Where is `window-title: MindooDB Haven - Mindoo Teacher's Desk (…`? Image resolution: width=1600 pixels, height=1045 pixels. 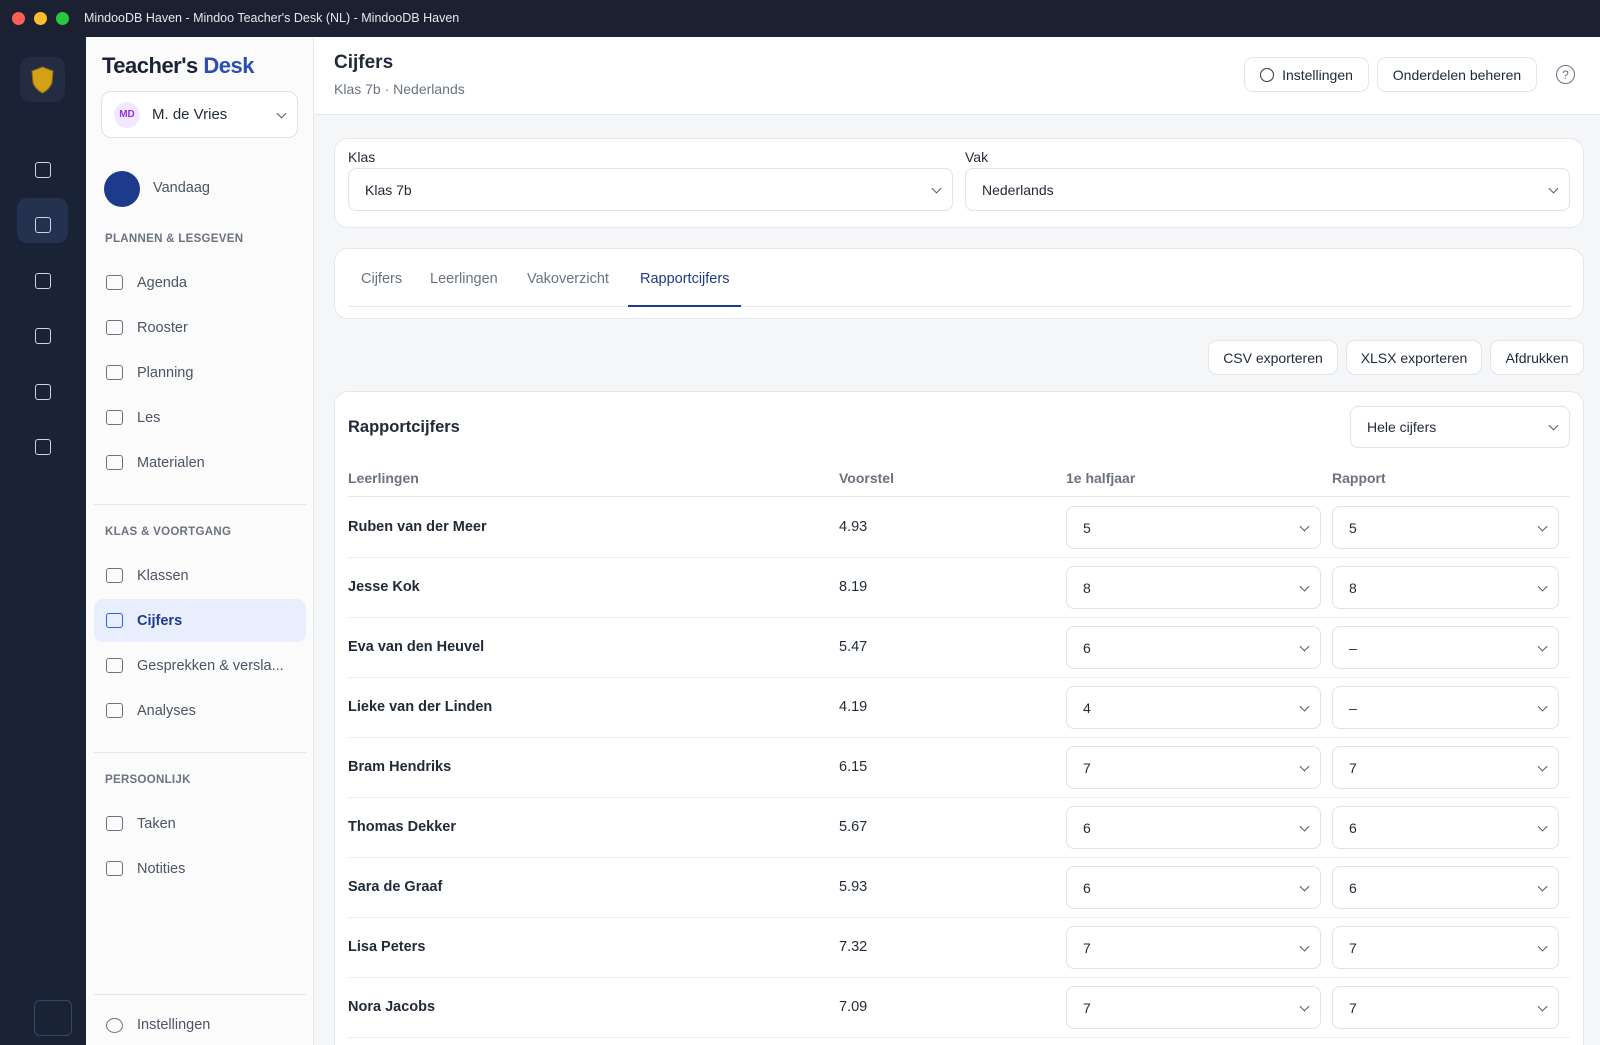
window-title: MindooDB Haven - Mindoo Teacher's Desk (… is located at coordinates (272, 18).